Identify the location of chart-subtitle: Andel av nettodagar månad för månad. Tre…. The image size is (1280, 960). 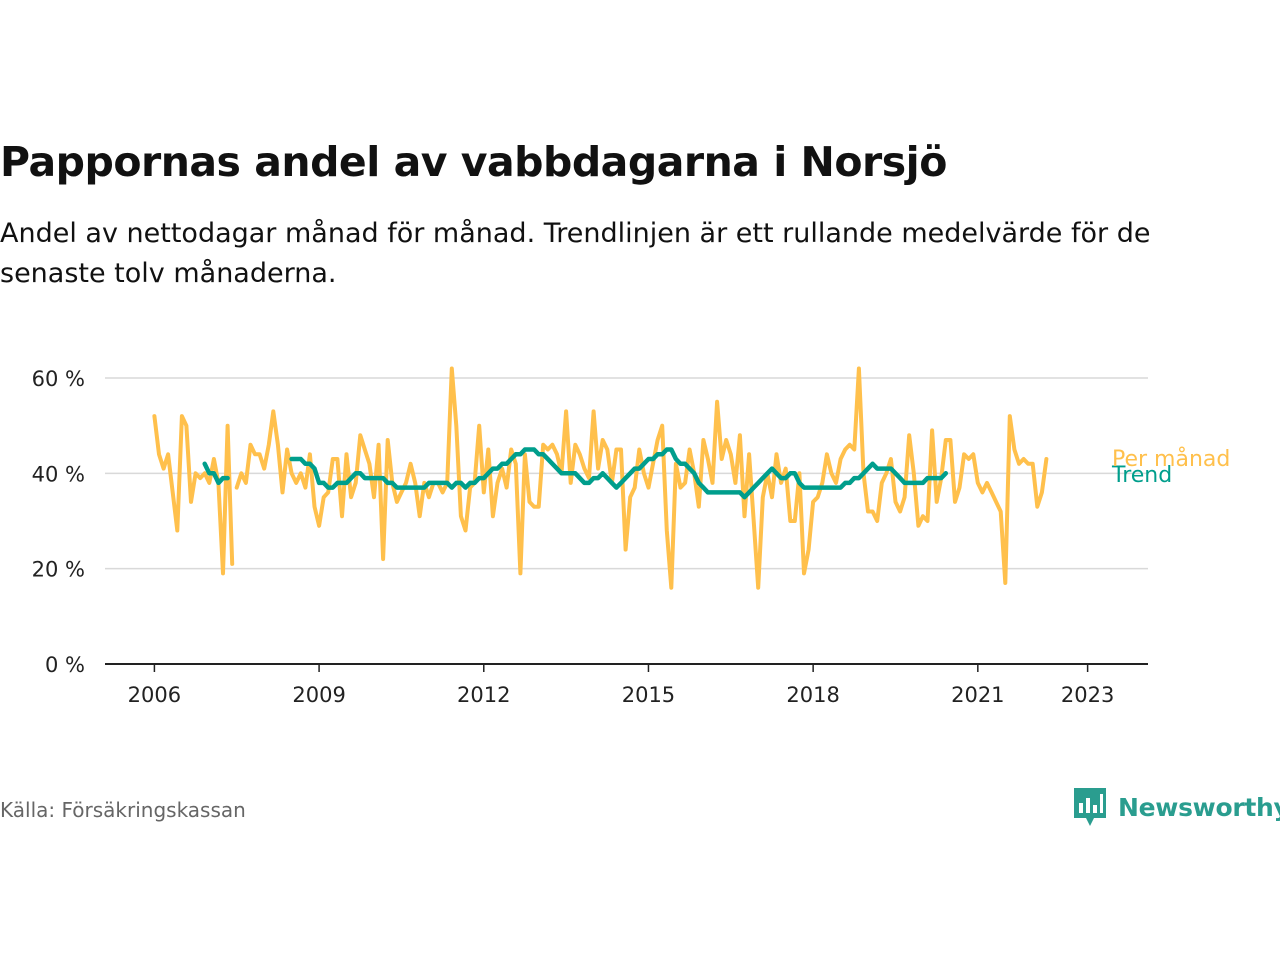
(575, 253).